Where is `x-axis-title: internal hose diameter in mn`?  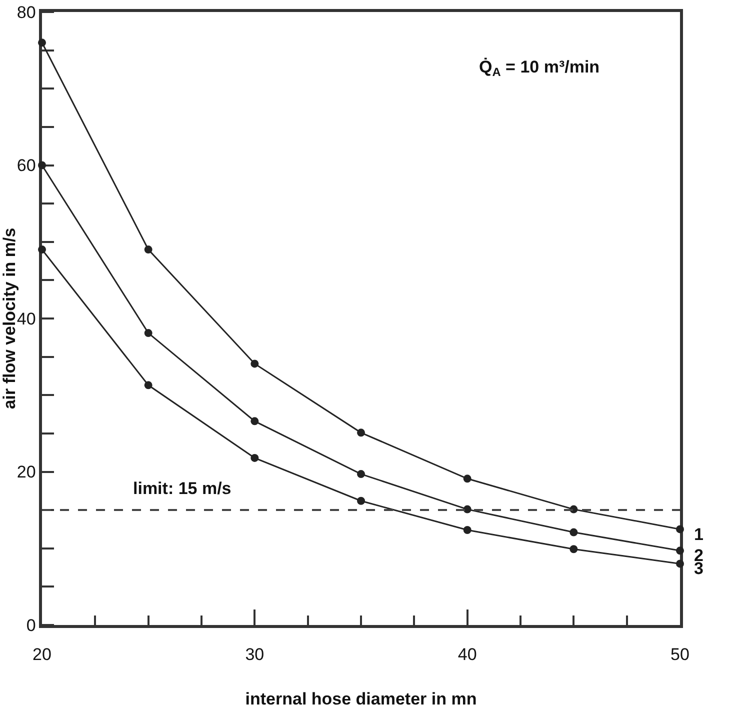
x-axis-title: internal hose diameter in mn is located at coordinates (361, 699).